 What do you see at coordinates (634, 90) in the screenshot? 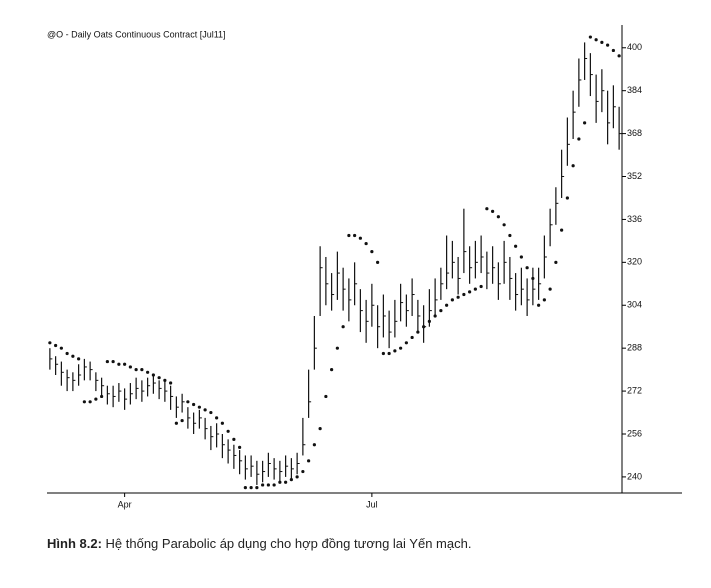
I see `y-tick-label: 384` at bounding box center [634, 90].